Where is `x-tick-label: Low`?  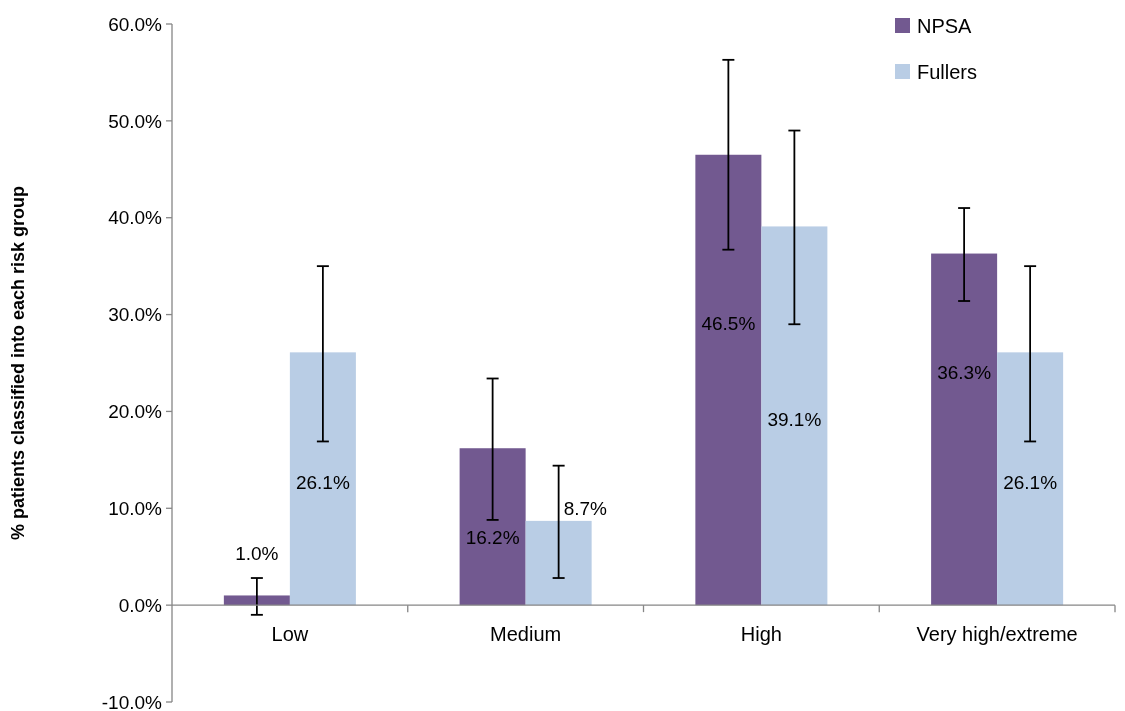 x-tick-label: Low is located at coordinates (290, 634).